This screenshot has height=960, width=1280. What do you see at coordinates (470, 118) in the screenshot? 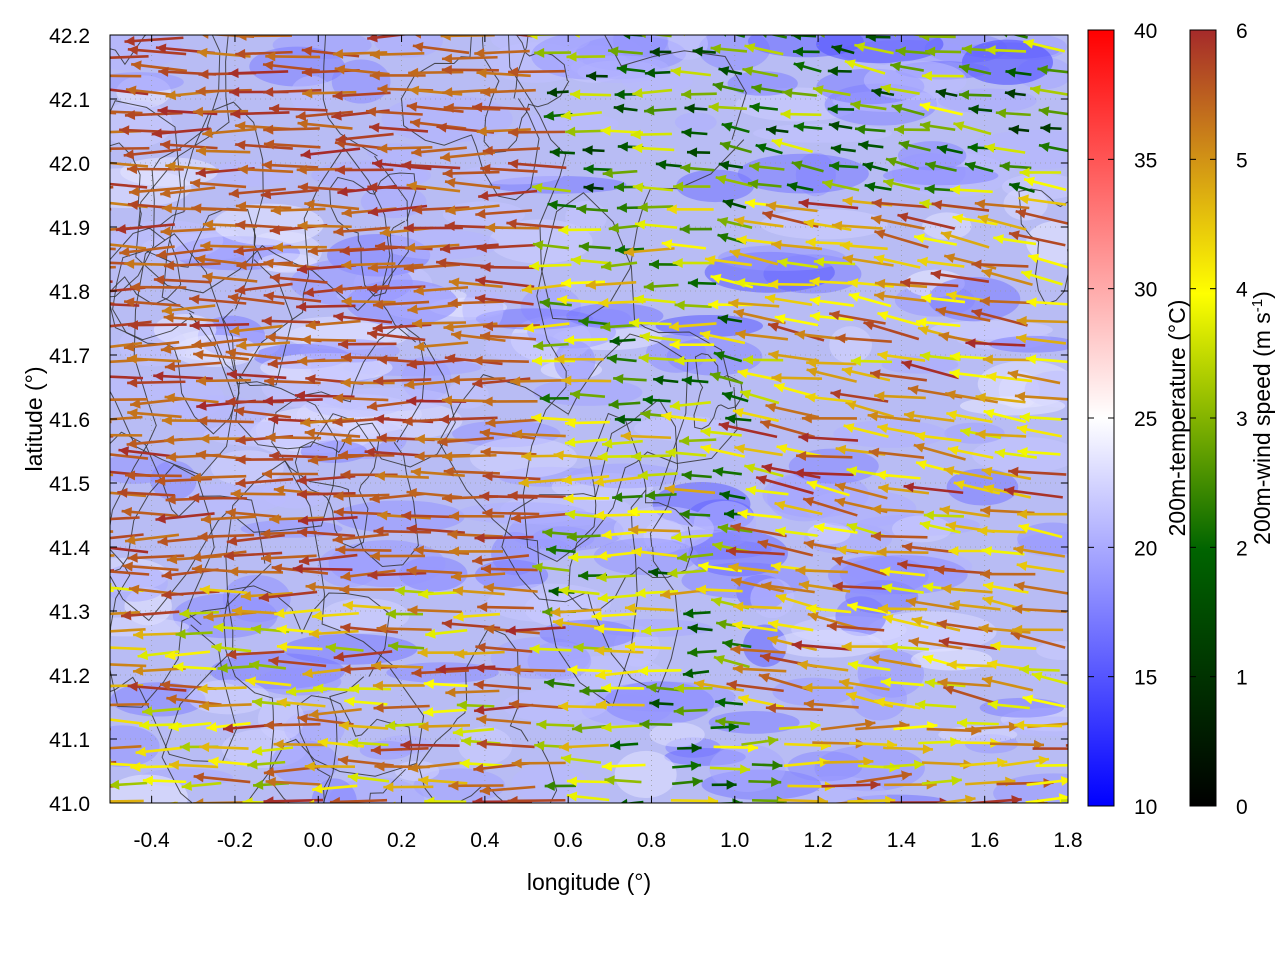
I see `contour-line` at bounding box center [470, 118].